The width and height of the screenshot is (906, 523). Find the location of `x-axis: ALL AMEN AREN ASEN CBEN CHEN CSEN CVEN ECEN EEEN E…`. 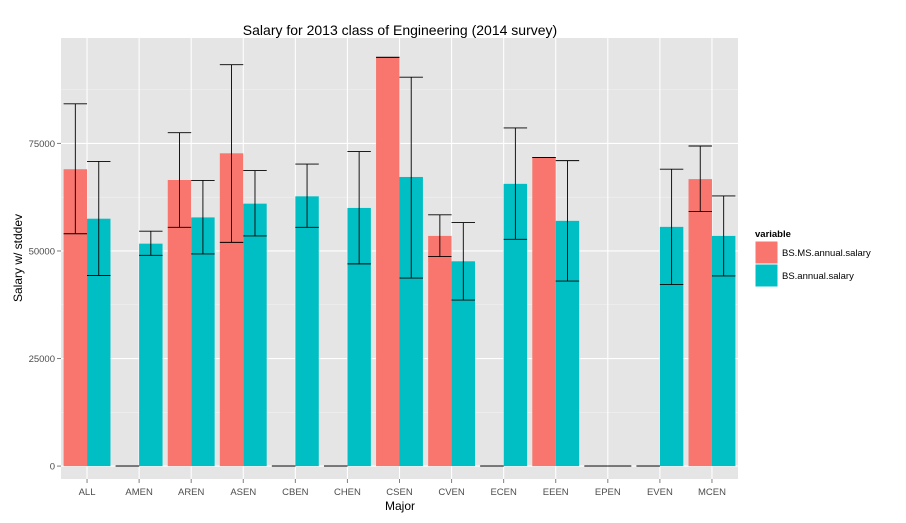

x-axis: ALL AMEN AREN ASEN CBEN CHEN CSEN CVEN ECEN EEEN E… is located at coordinates (402, 488).